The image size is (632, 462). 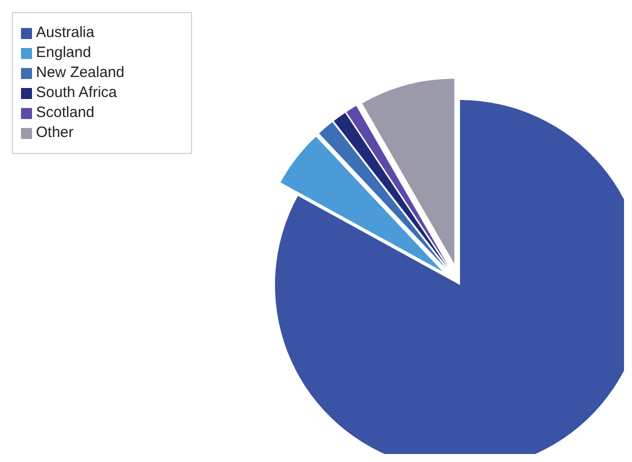 What do you see at coordinates (65, 112) in the screenshot?
I see `legend-label: Scotland` at bounding box center [65, 112].